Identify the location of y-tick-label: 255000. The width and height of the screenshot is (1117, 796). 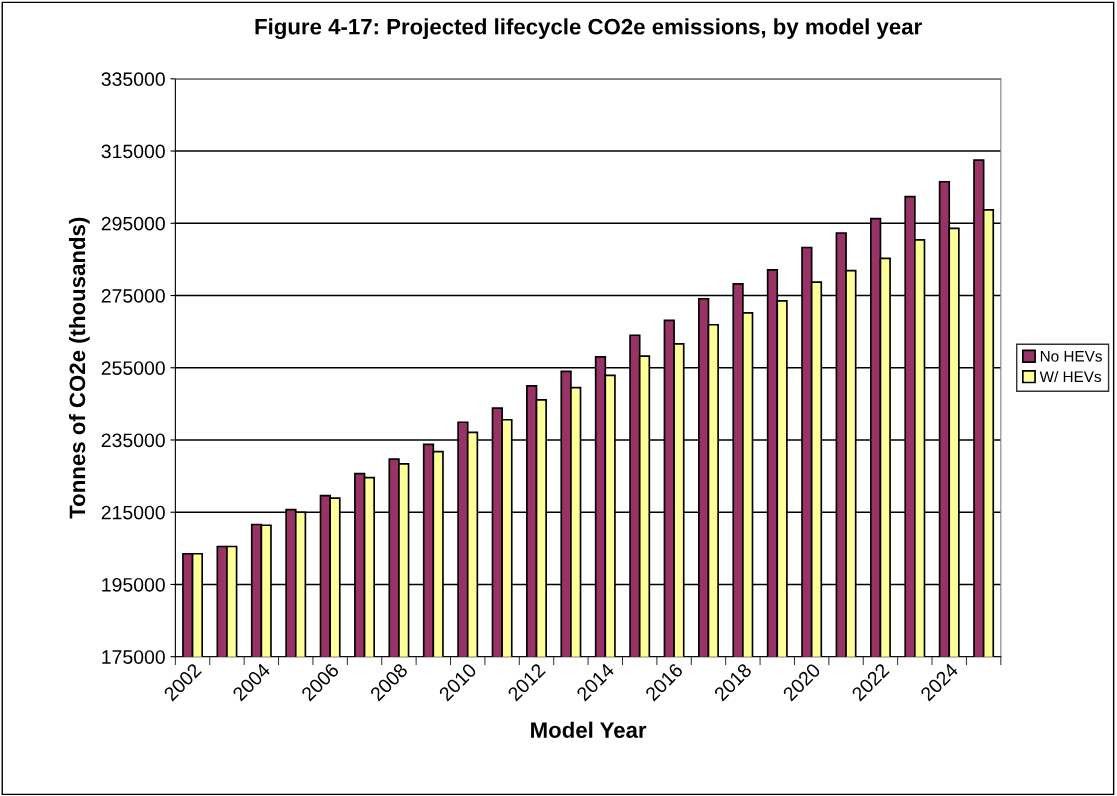
(133, 368).